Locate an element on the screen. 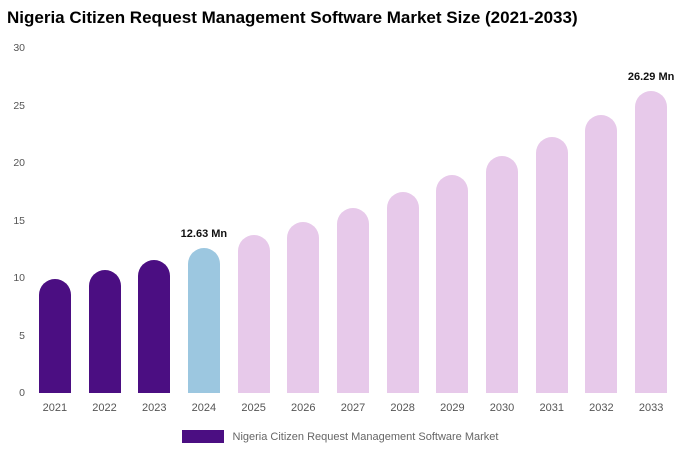  x-axis-label-2028: 2028 is located at coordinates (402, 408).